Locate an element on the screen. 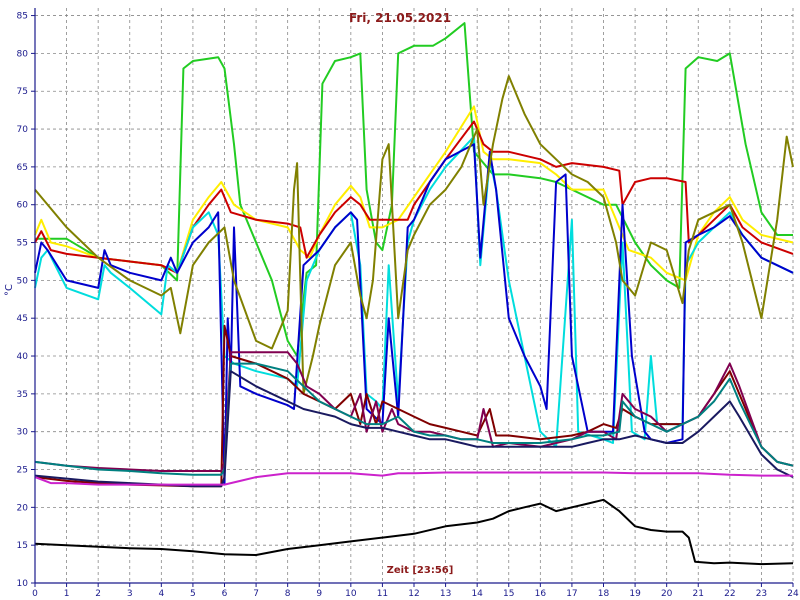 The image size is (800, 600). x-tick-label: 1 is located at coordinates (67, 594).